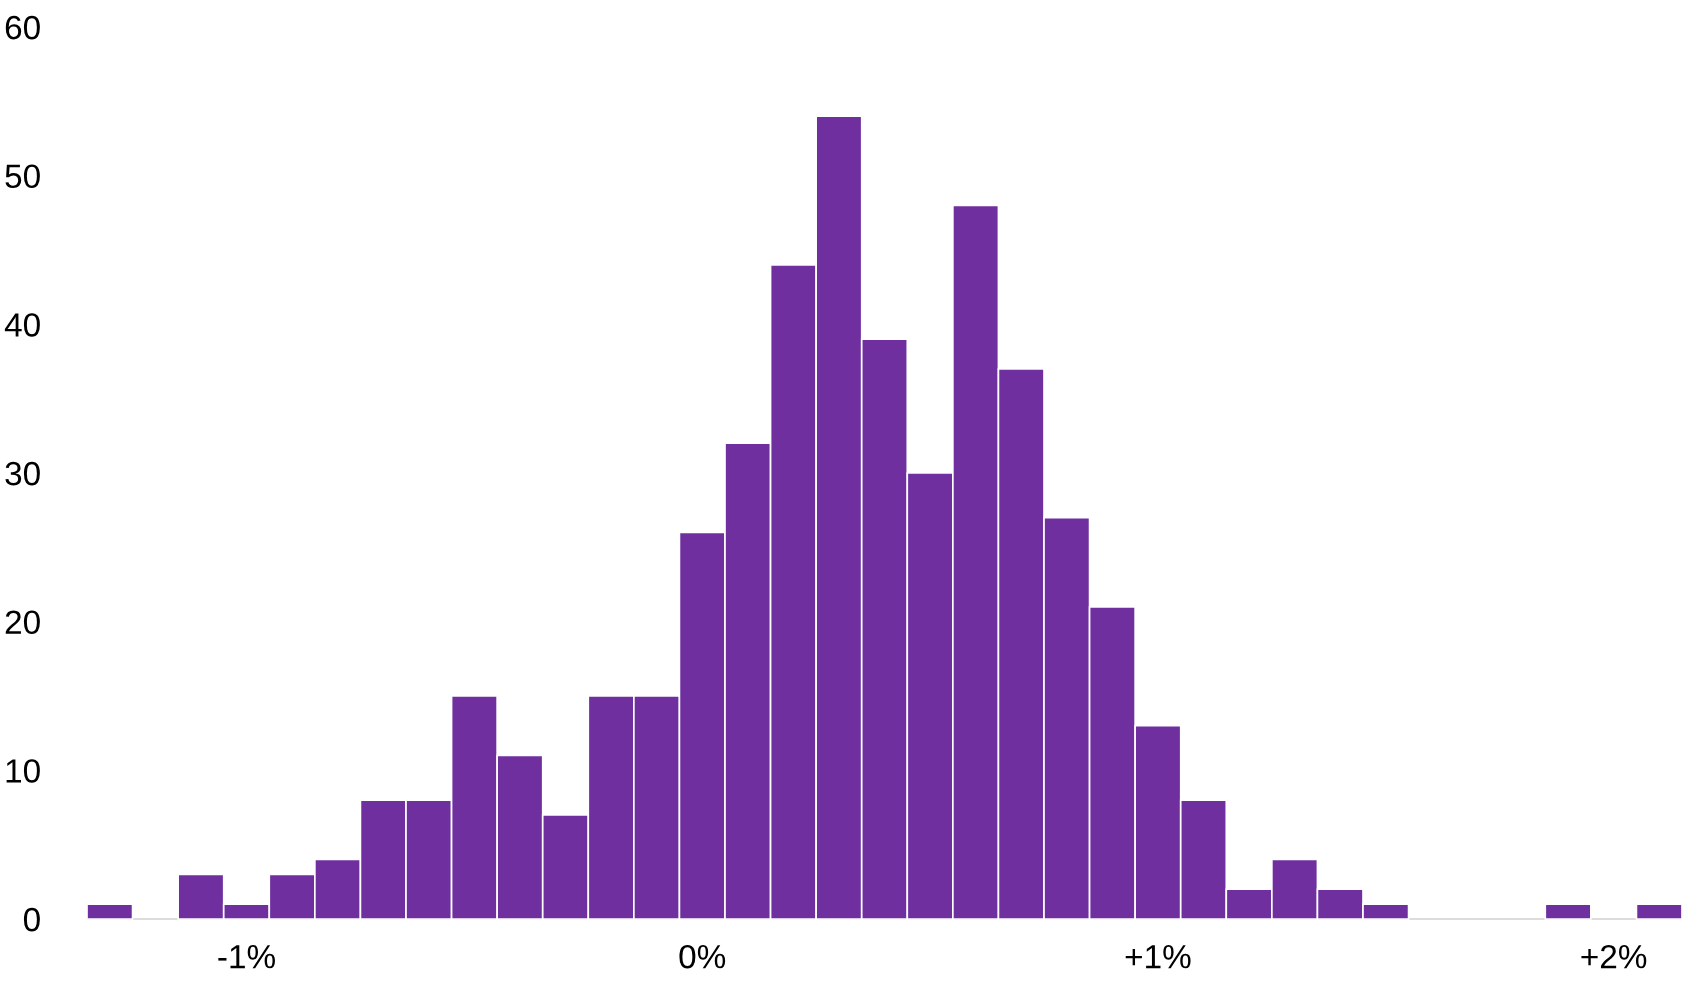  Describe the element at coordinates (22, 325) in the screenshot. I see `y-tick-label: 40` at that location.